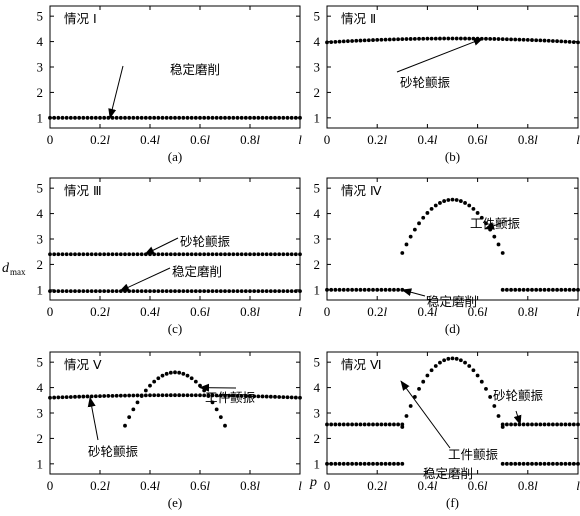  Describe the element at coordinates (377, 311) in the screenshot. I see `x-tick-label: 0.2l` at that location.